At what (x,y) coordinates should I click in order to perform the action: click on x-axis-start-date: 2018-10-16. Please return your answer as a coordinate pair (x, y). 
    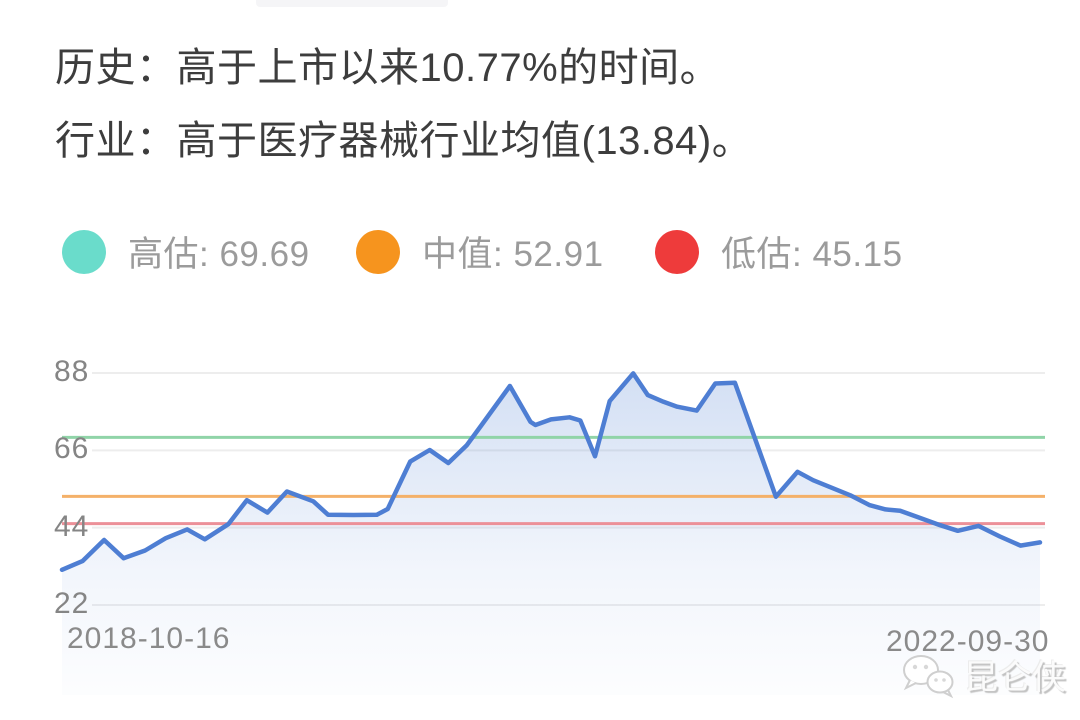
    Looking at the image, I should click on (149, 638).